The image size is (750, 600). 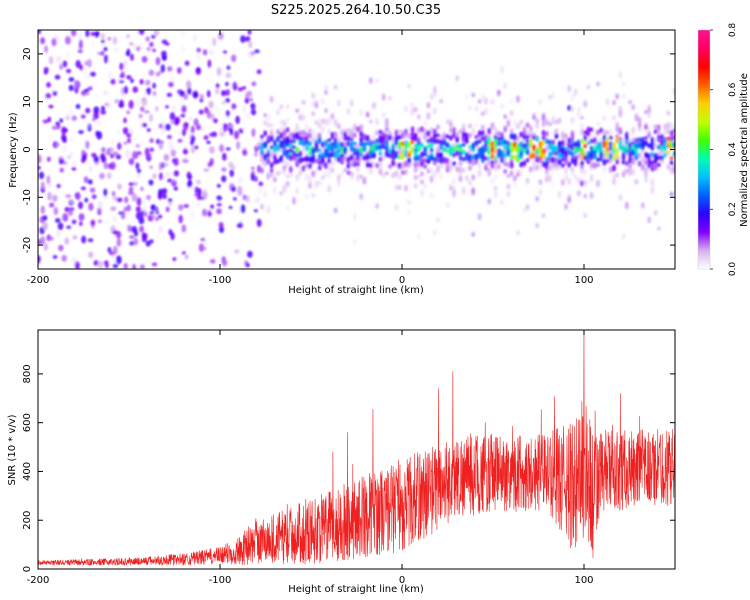 What do you see at coordinates (27, 520) in the screenshot?
I see `y-tick-label: 200` at bounding box center [27, 520].